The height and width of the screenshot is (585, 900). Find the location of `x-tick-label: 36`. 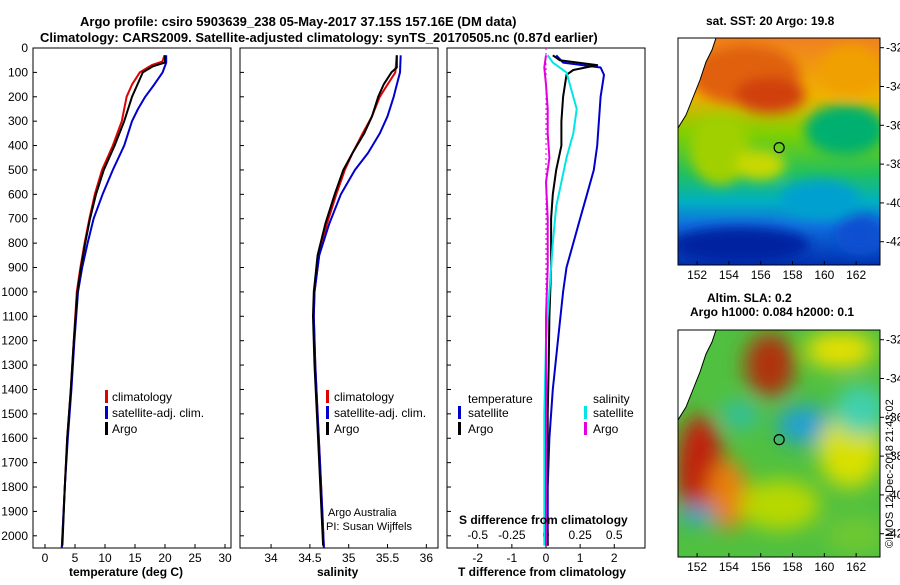

x-tick-label: 36 is located at coordinates (427, 558).